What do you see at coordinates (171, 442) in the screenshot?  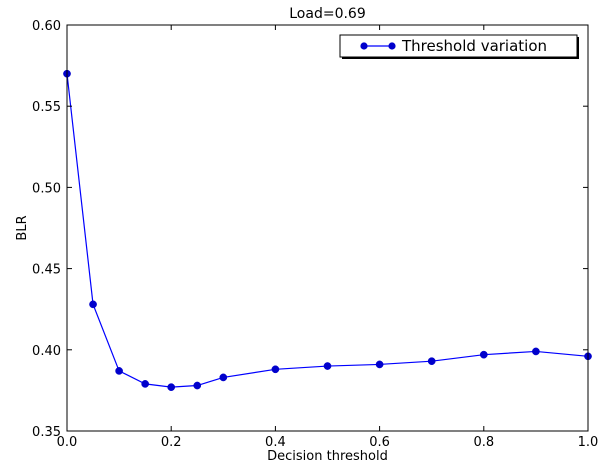 I see `x-tick-label: 0.2` at bounding box center [171, 442].